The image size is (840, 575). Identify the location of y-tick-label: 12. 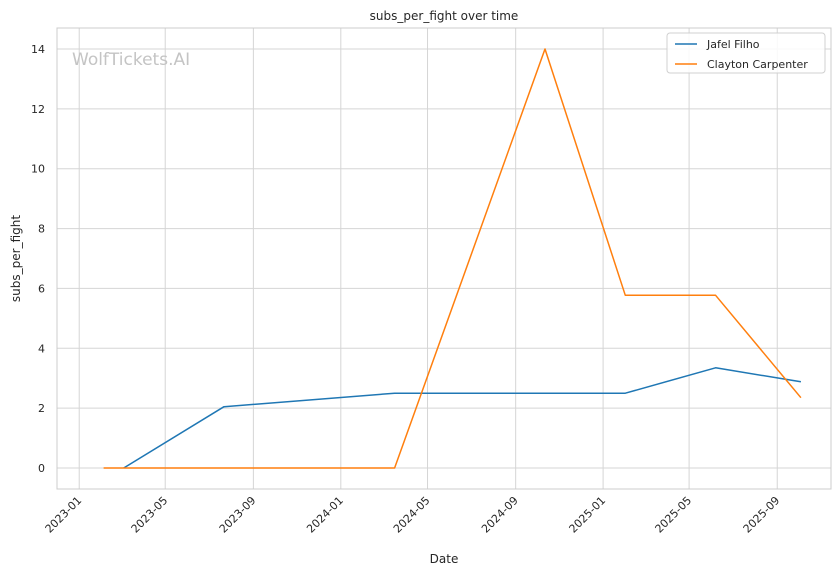
(38, 109).